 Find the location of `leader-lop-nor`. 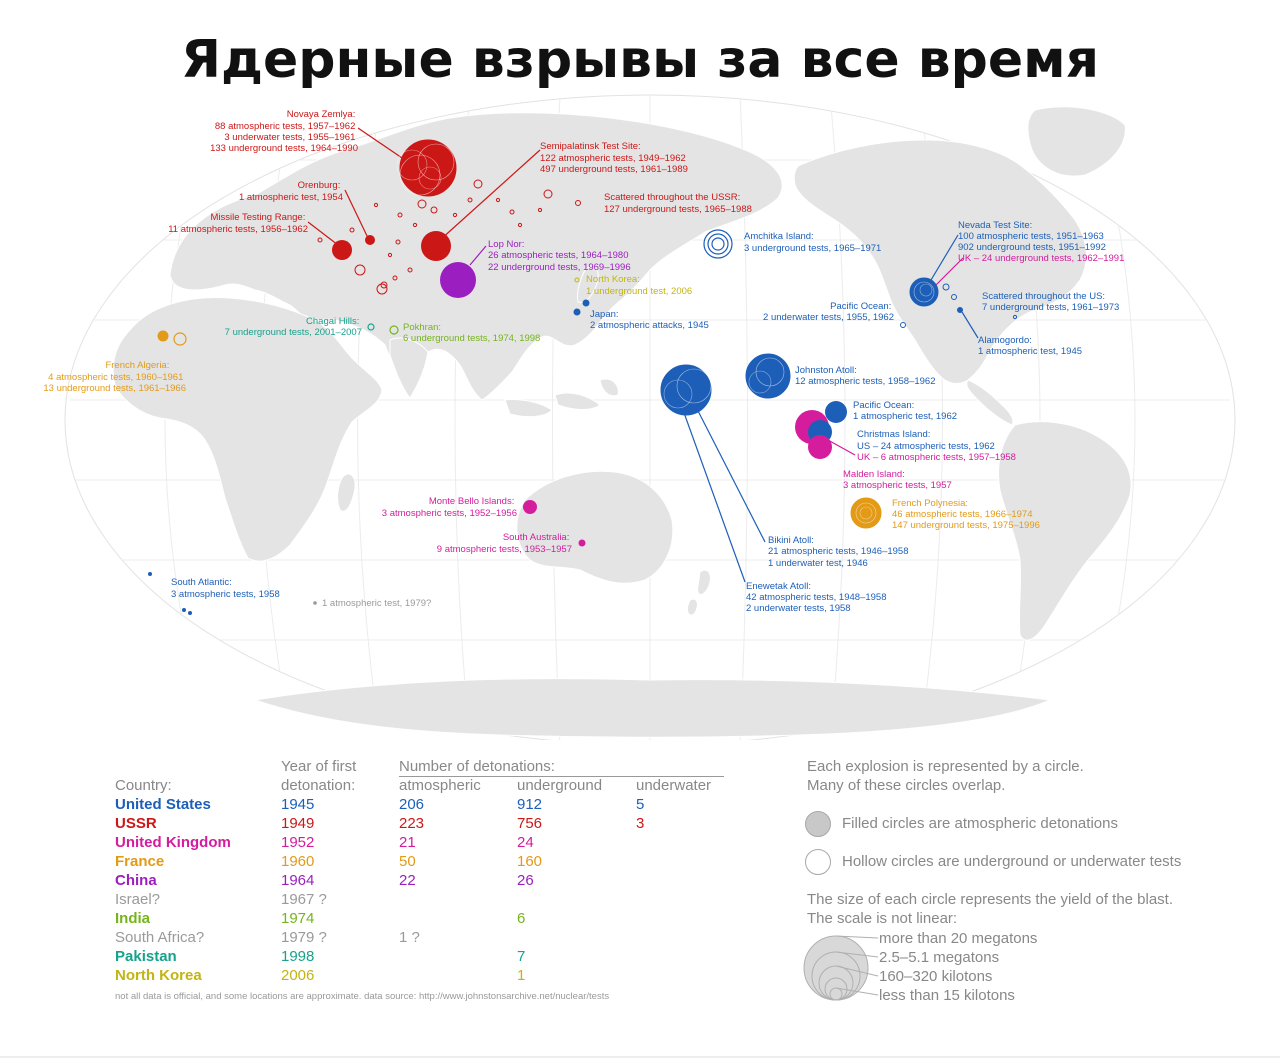

leader-lop-nor is located at coordinates (478, 255).